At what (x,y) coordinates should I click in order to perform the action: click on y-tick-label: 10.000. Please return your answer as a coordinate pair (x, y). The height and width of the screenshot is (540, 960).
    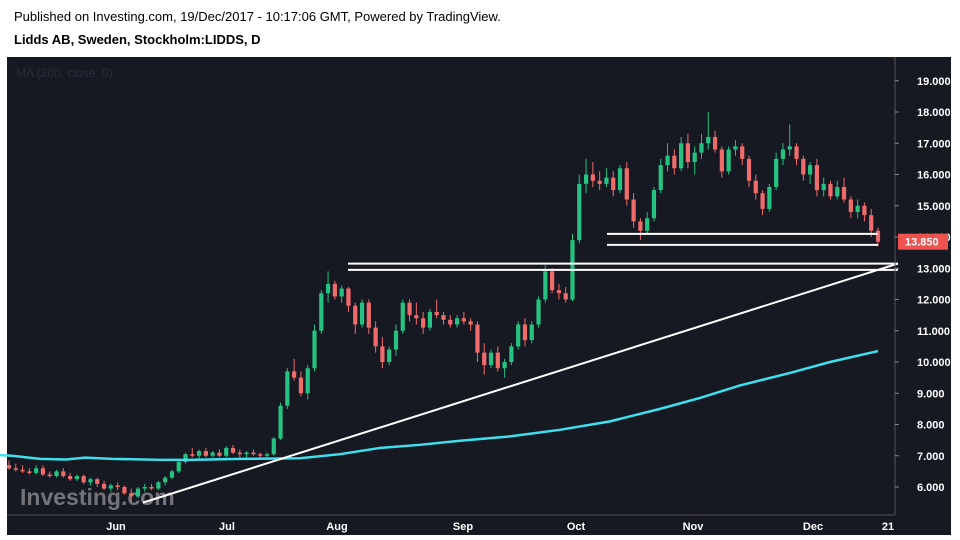
    Looking at the image, I should click on (934, 363).